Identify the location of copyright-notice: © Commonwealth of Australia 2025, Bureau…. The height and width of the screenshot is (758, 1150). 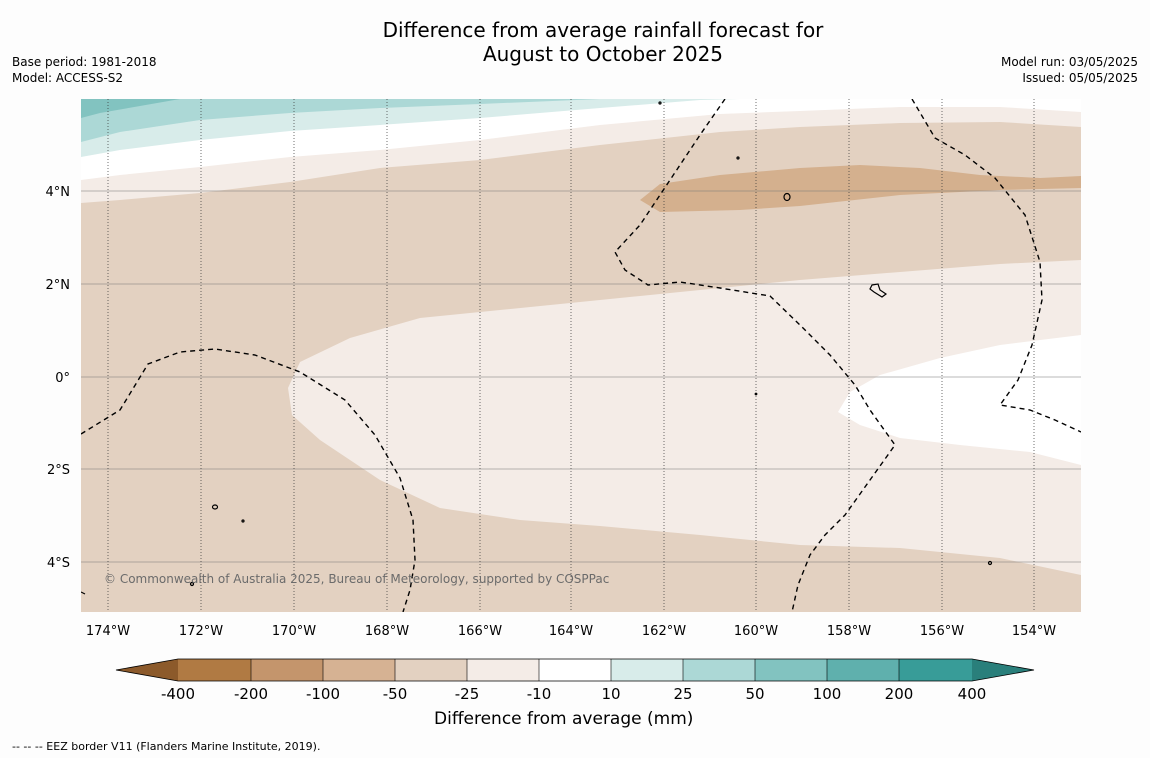
(357, 579).